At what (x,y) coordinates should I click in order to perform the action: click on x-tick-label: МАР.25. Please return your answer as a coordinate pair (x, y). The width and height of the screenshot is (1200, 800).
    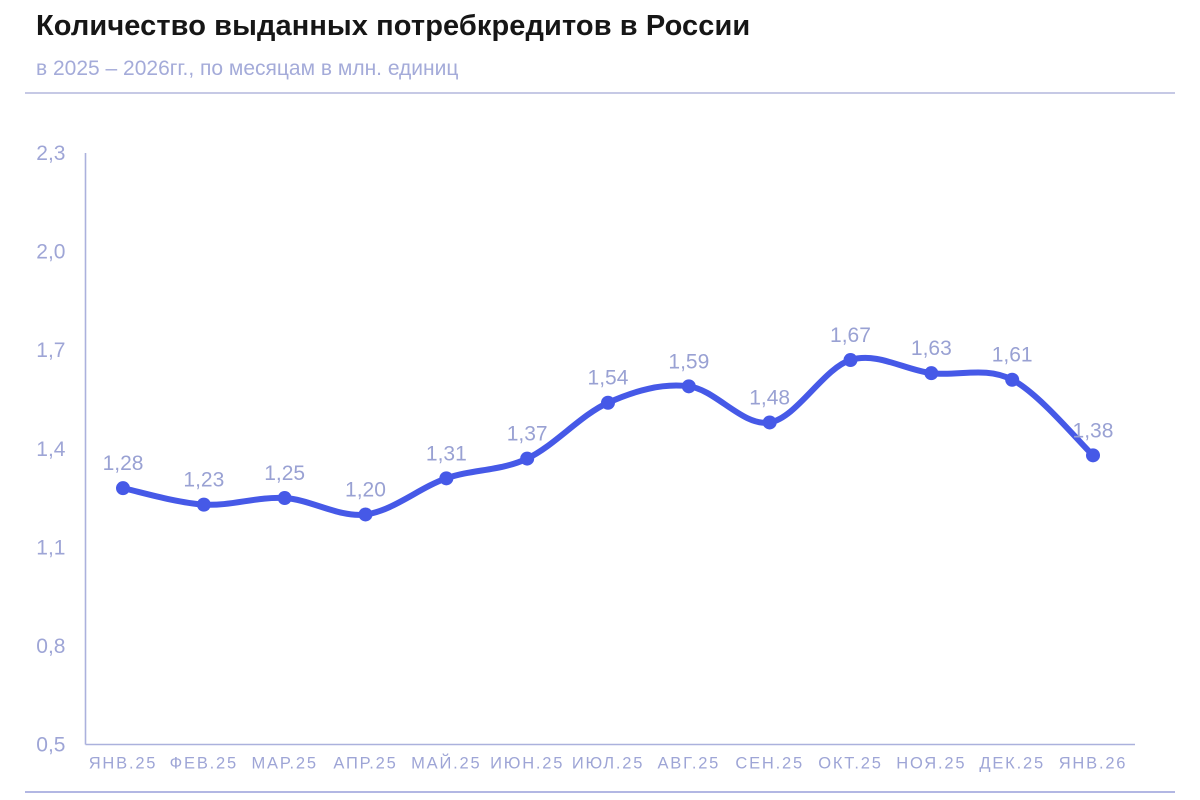
    Looking at the image, I should click on (284, 764).